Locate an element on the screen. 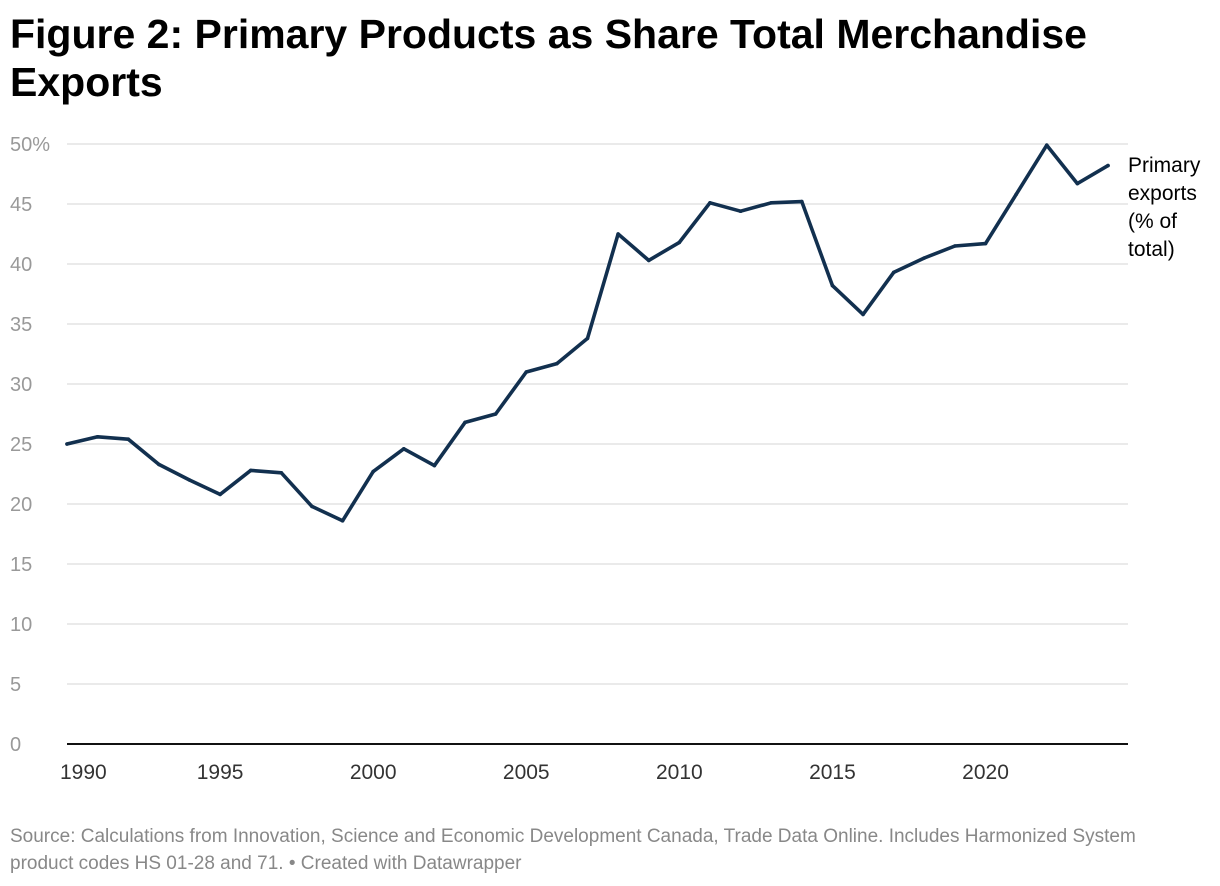 Image resolution: width=1220 pixels, height=886 pixels. data-point-2005 is located at coordinates (526, 372).